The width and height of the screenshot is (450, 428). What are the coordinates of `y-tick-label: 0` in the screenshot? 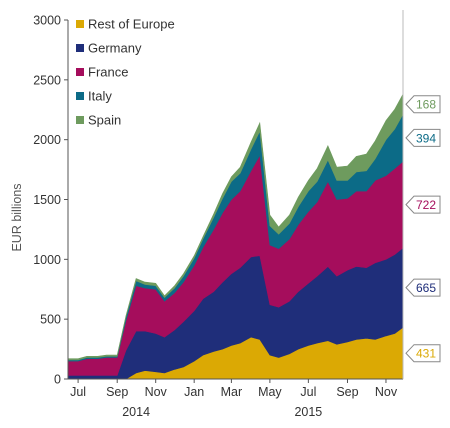 It's located at (57, 380).